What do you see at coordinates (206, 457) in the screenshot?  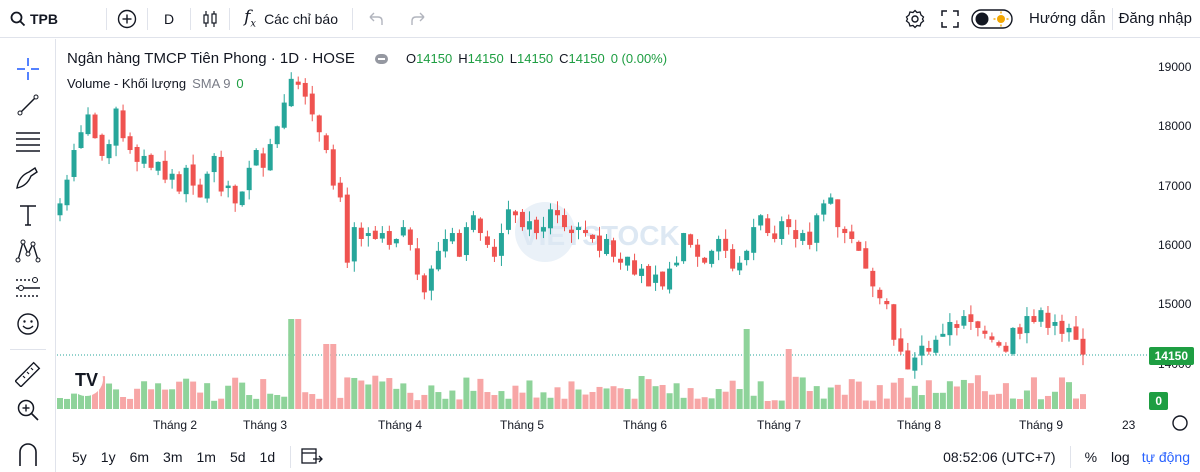 I see `range-button-1m: 1m` at bounding box center [206, 457].